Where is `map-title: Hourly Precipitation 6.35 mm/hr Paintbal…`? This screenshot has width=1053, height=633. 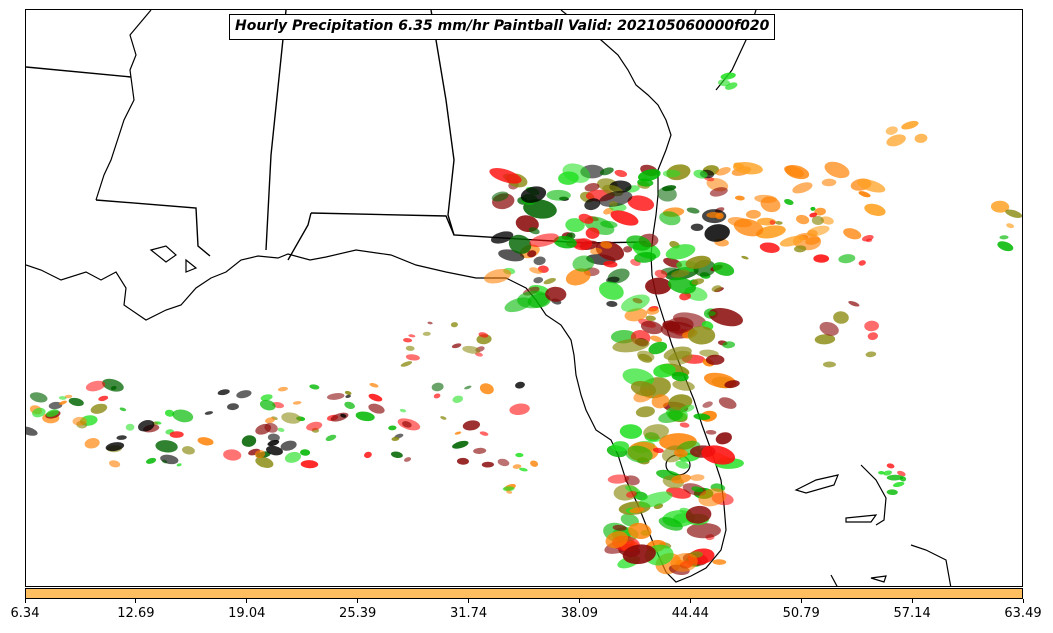 map-title: Hourly Precipitation 6.35 mm/hr Paintbal… is located at coordinates (502, 27).